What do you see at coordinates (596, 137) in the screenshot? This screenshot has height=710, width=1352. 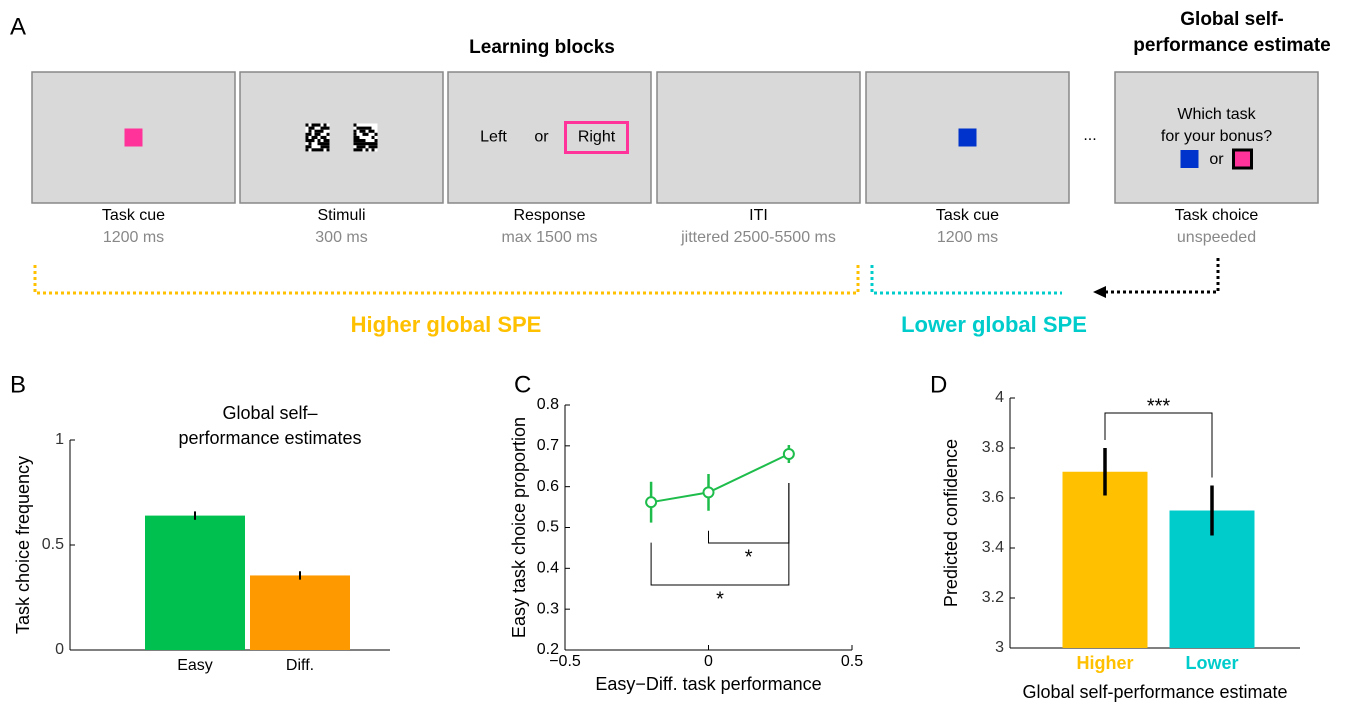 I see `selection-box` at bounding box center [596, 137].